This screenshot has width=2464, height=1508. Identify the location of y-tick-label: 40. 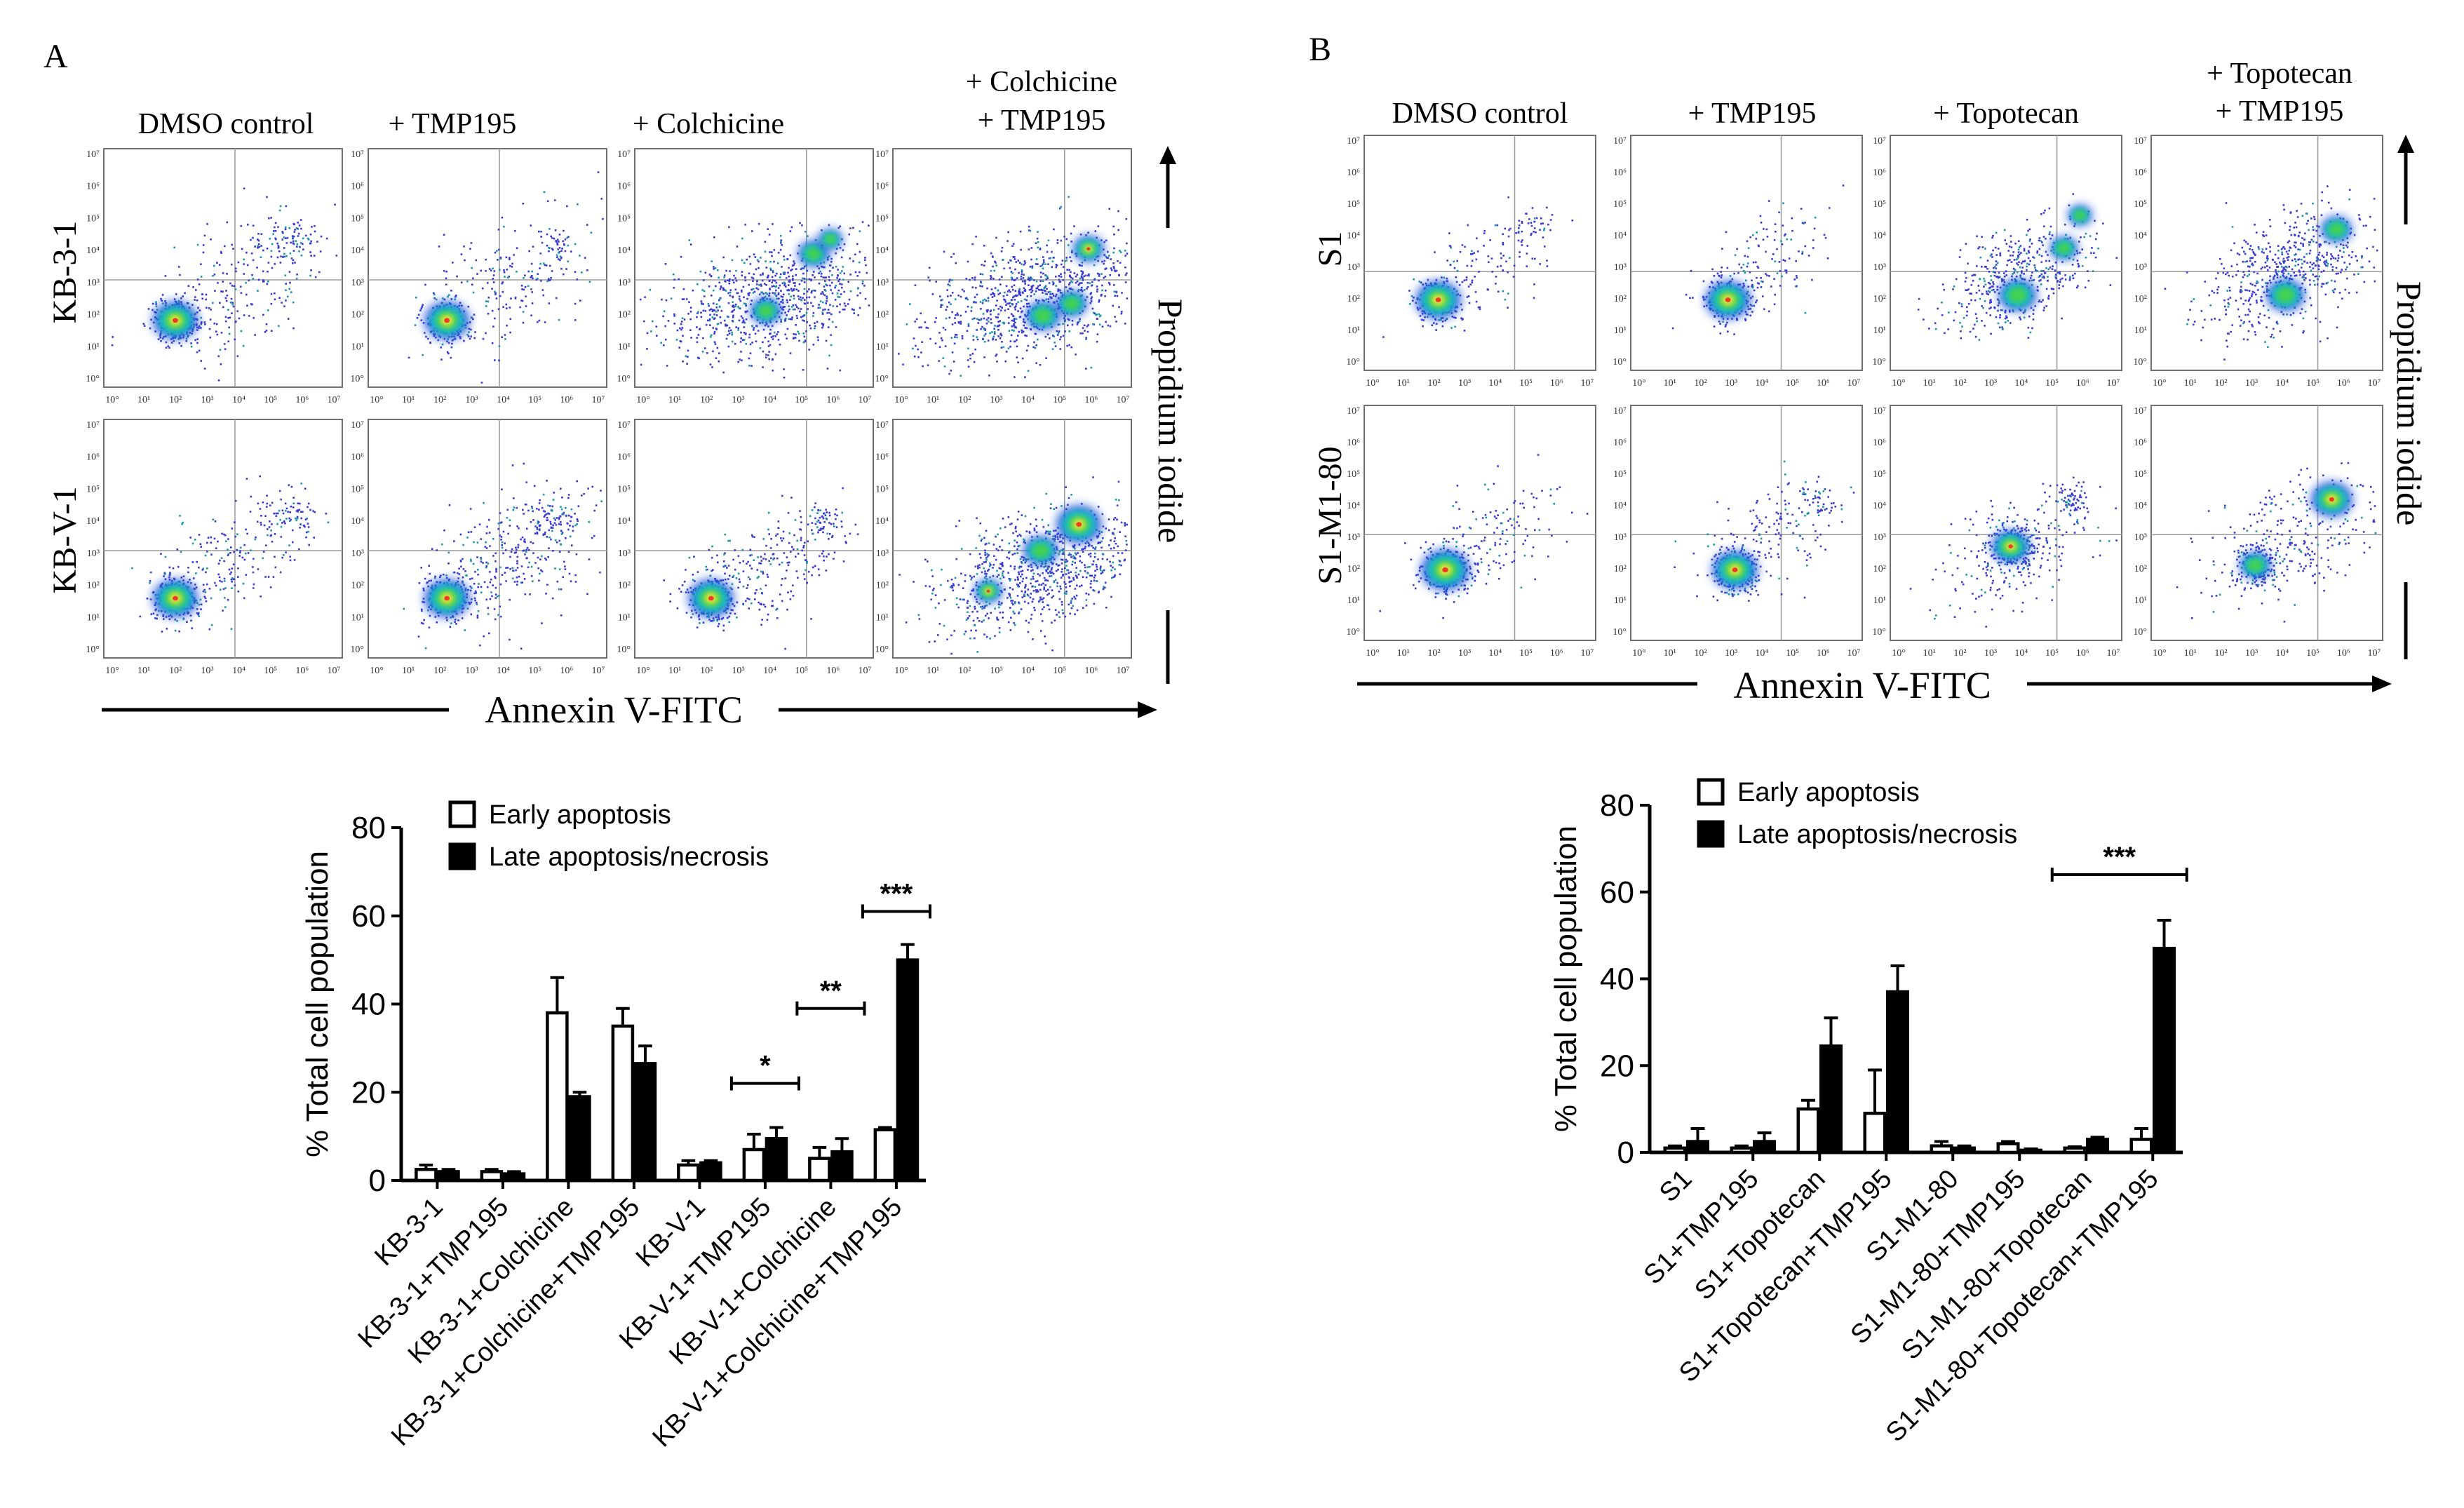
(368, 1005).